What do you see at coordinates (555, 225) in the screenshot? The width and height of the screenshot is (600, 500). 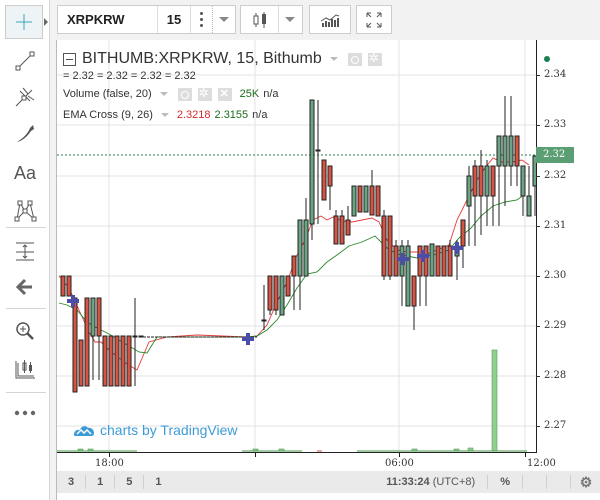 I see `price-label: 2.31` at bounding box center [555, 225].